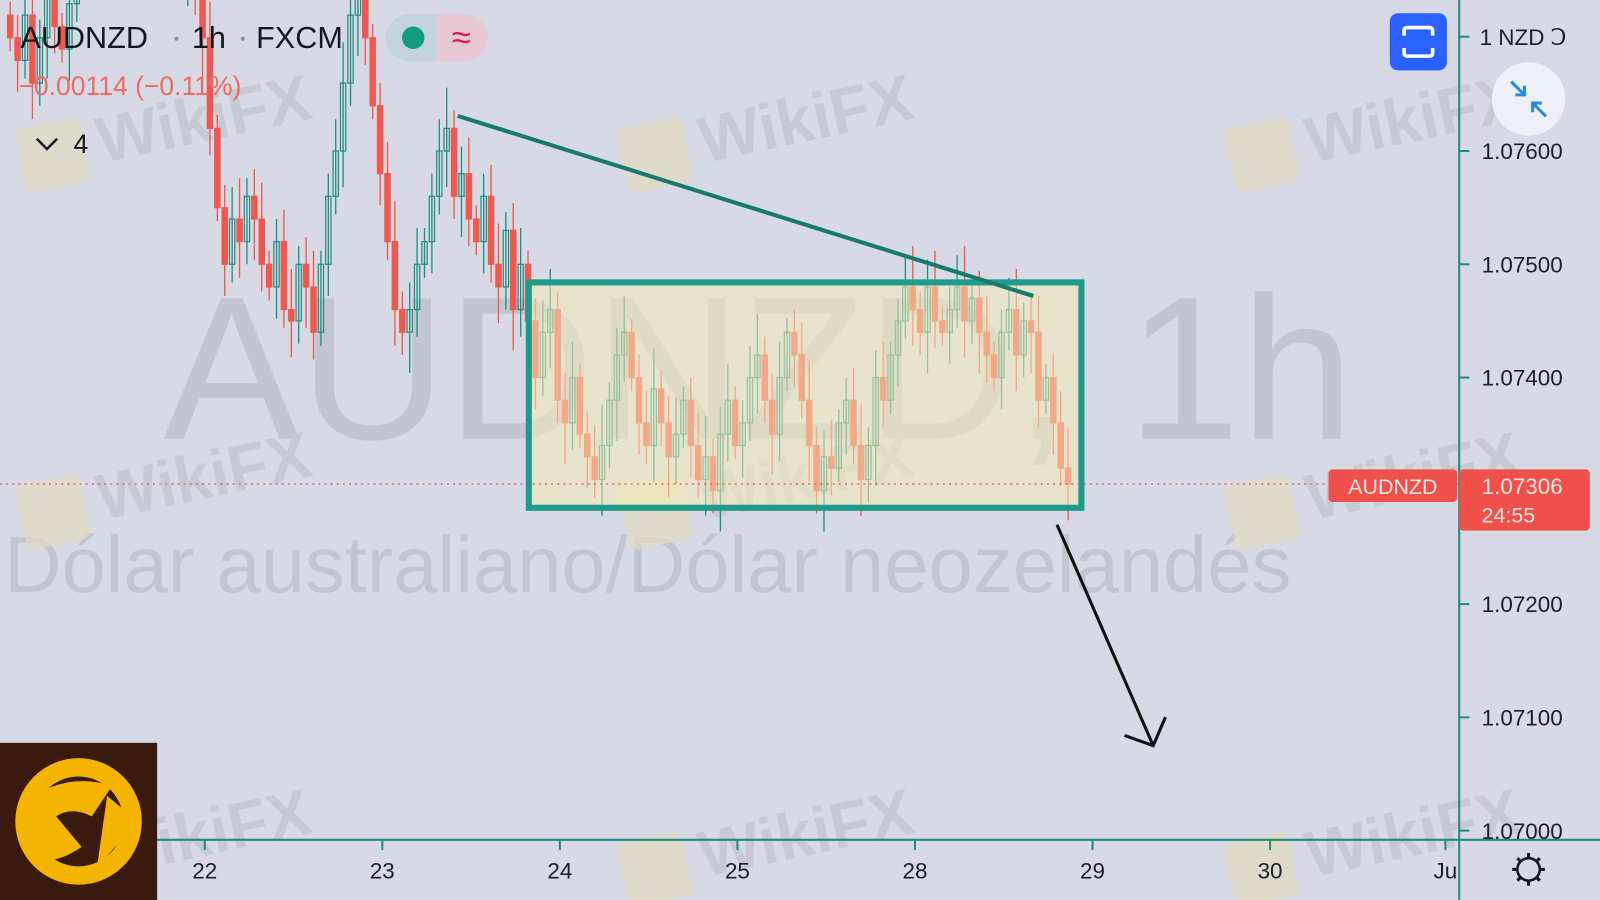 This screenshot has height=900, width=1600. I want to click on trend-line, so click(745, 205).